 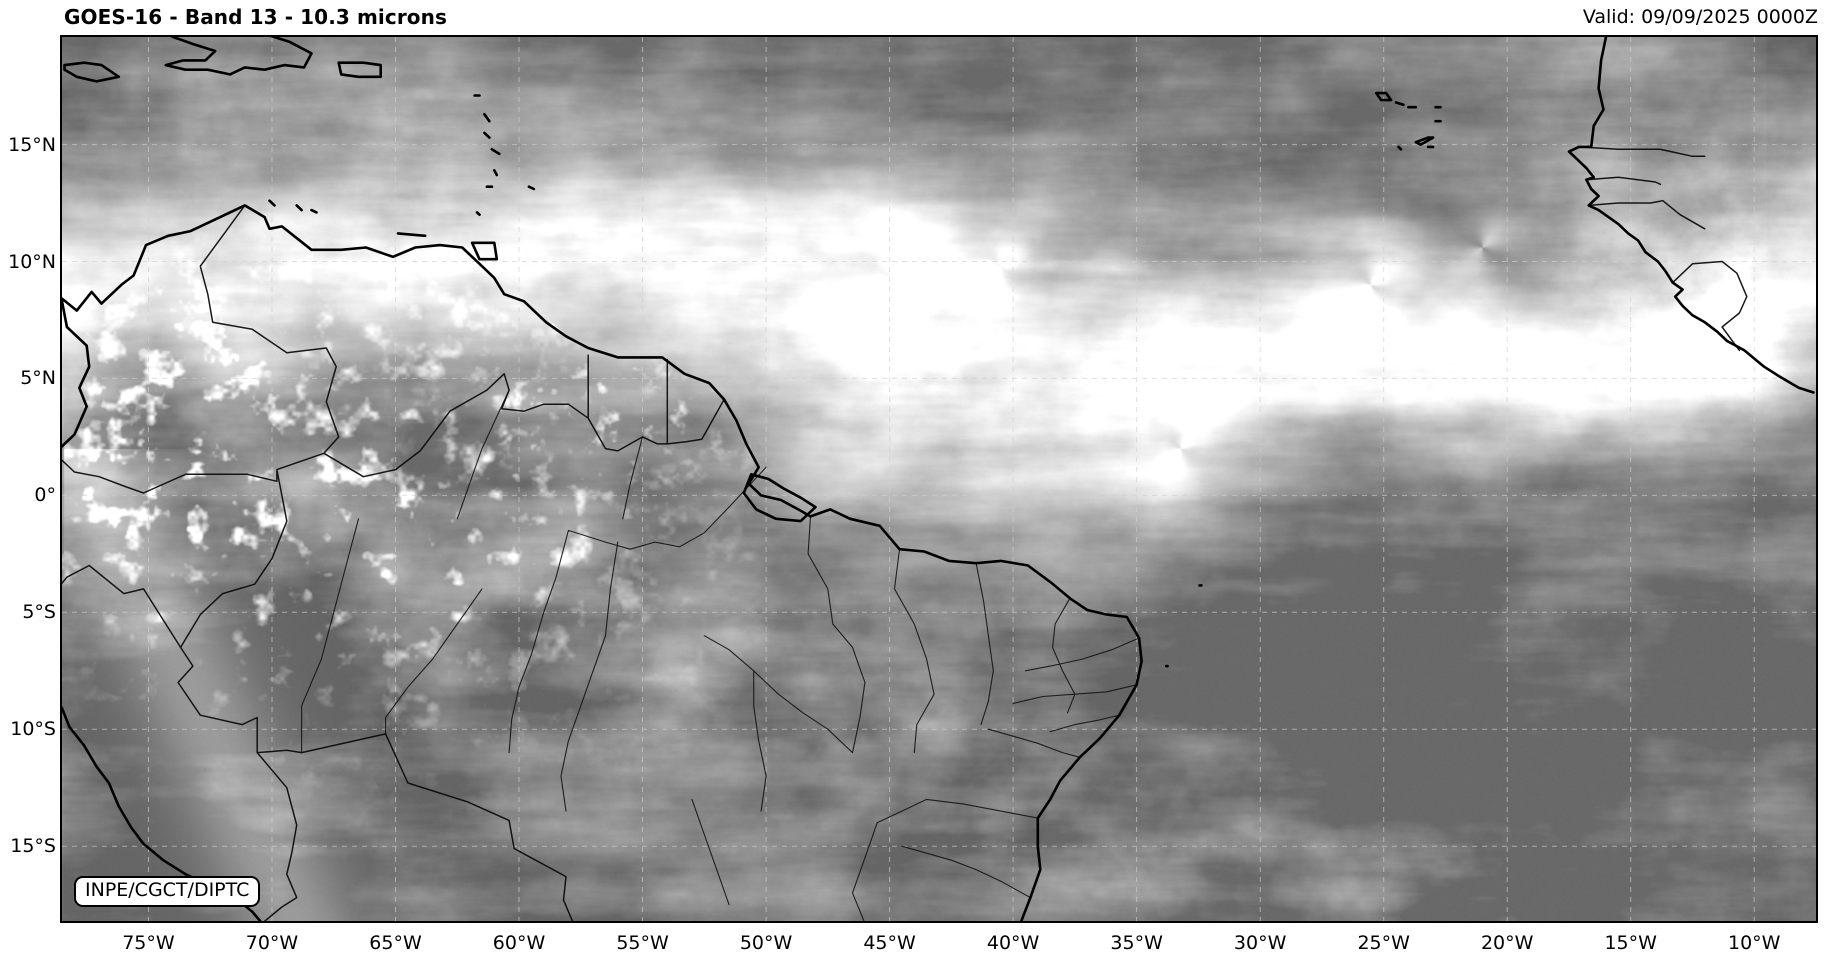 What do you see at coordinates (1507, 943) in the screenshot?
I see `x-tick-label: 20°W` at bounding box center [1507, 943].